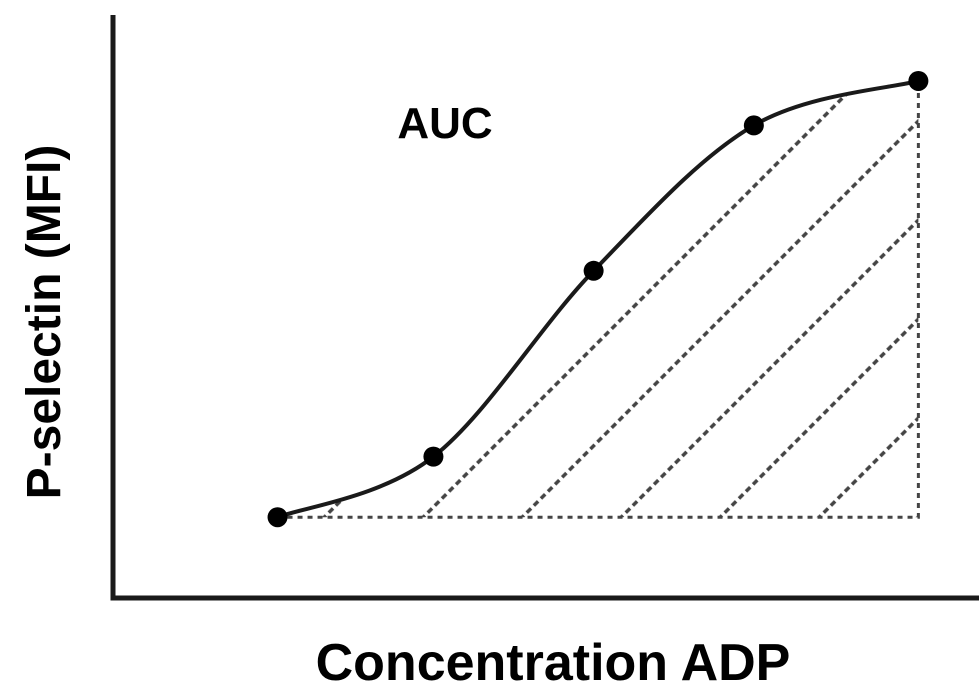 The height and width of the screenshot is (685, 979). I want to click on x-axis-title: Concentration ADP, so click(553, 659).